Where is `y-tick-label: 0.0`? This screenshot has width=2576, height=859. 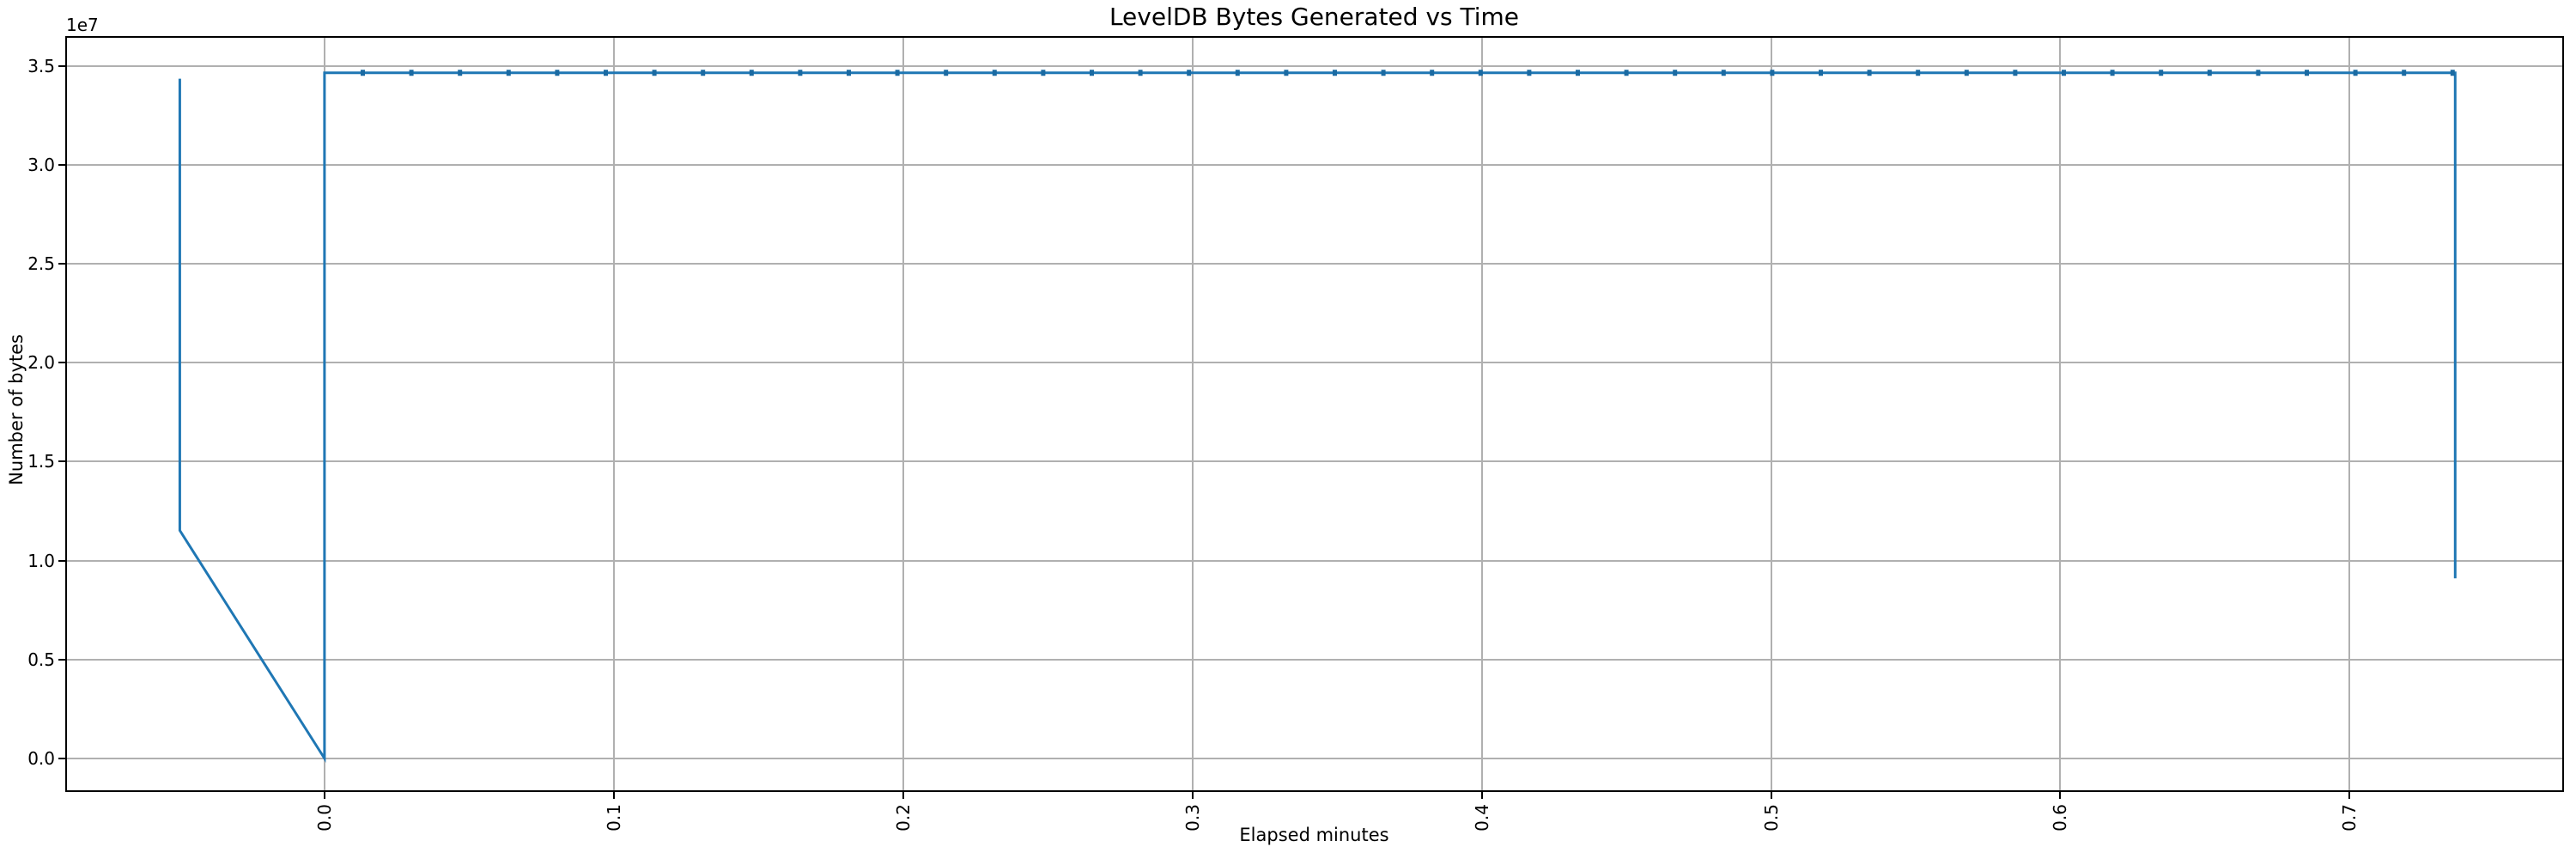 y-tick-label: 0.0 is located at coordinates (41, 758).